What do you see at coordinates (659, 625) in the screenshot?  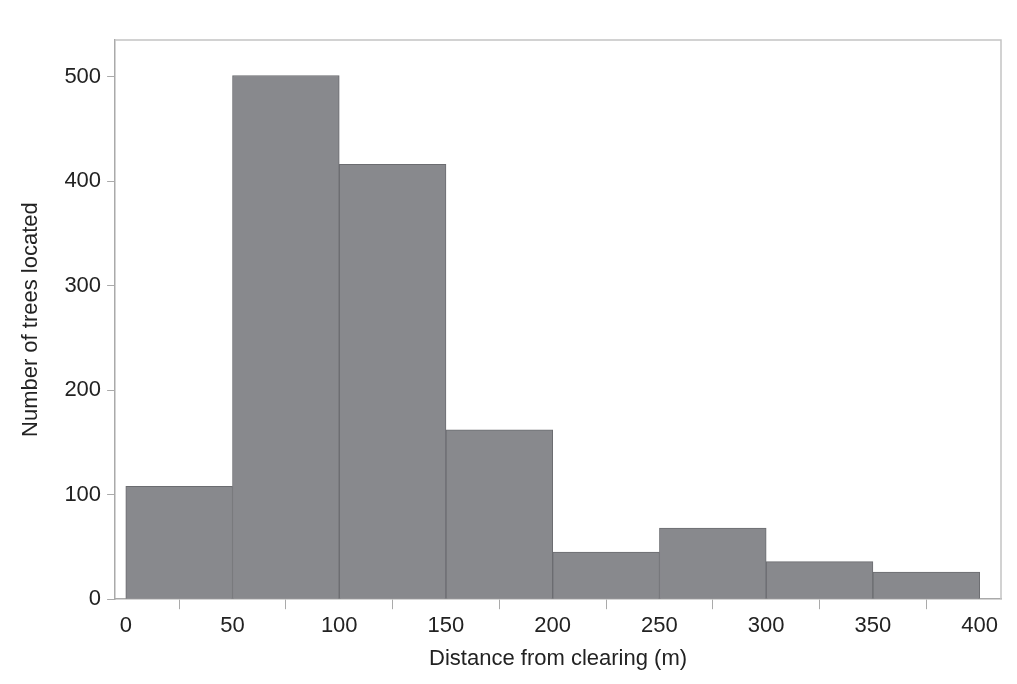 I see `x-tick-label: 250` at bounding box center [659, 625].